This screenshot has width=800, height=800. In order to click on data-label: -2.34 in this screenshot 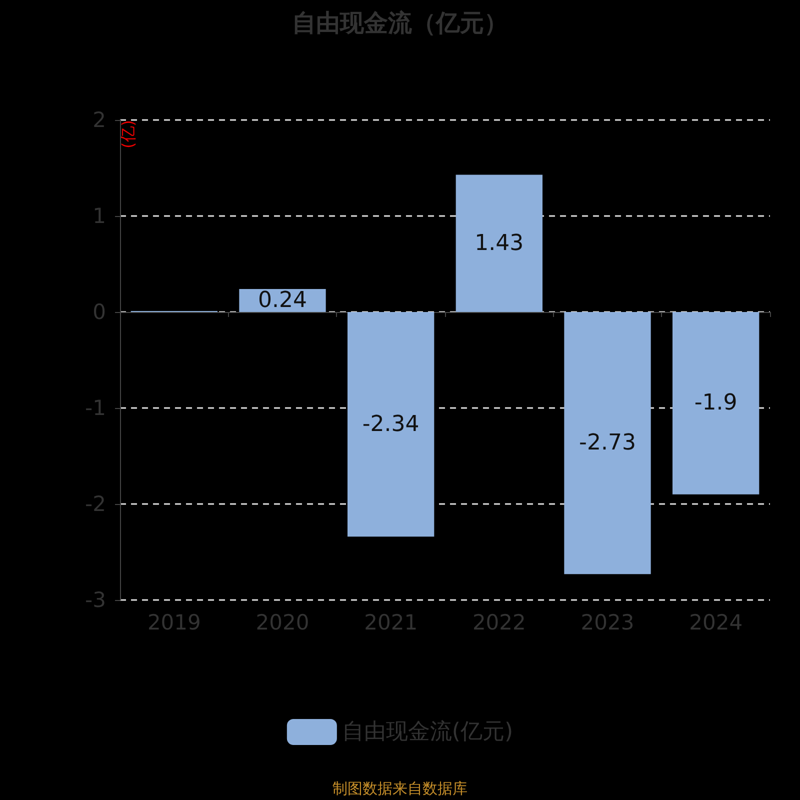, I will do `click(391, 424)`.